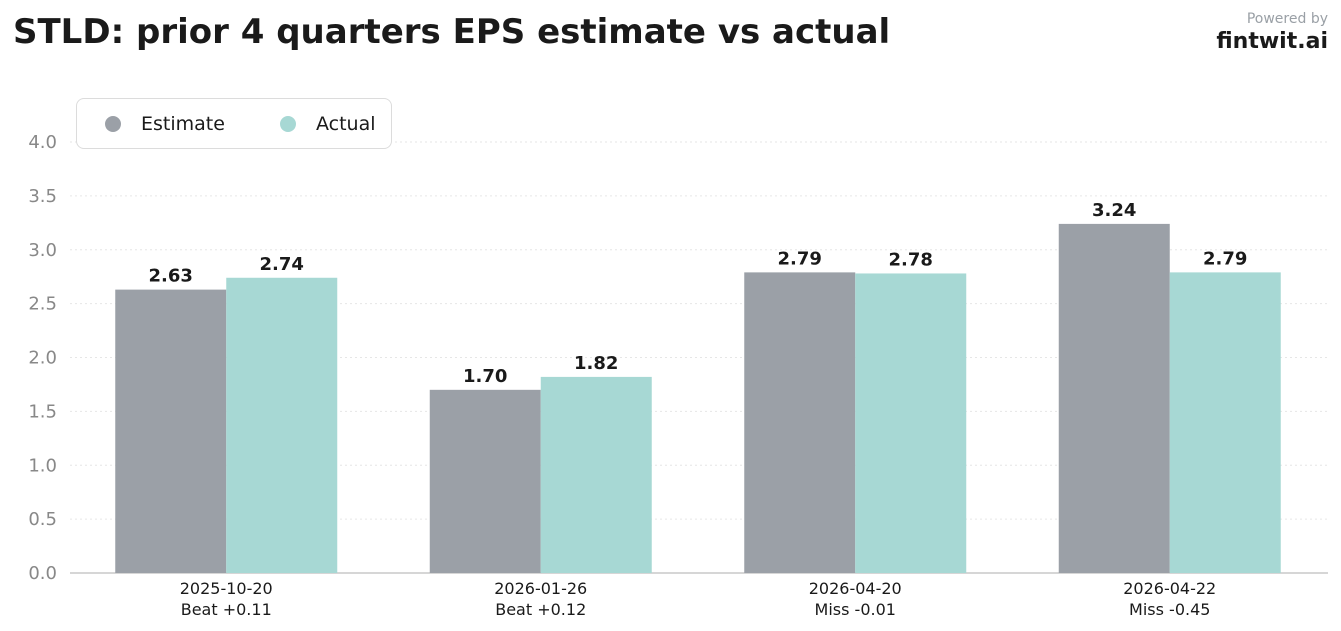 This screenshot has height=631, width=1341. What do you see at coordinates (855, 609) in the screenshot?
I see `x-tick-sublabel: Miss -0.01` at bounding box center [855, 609].